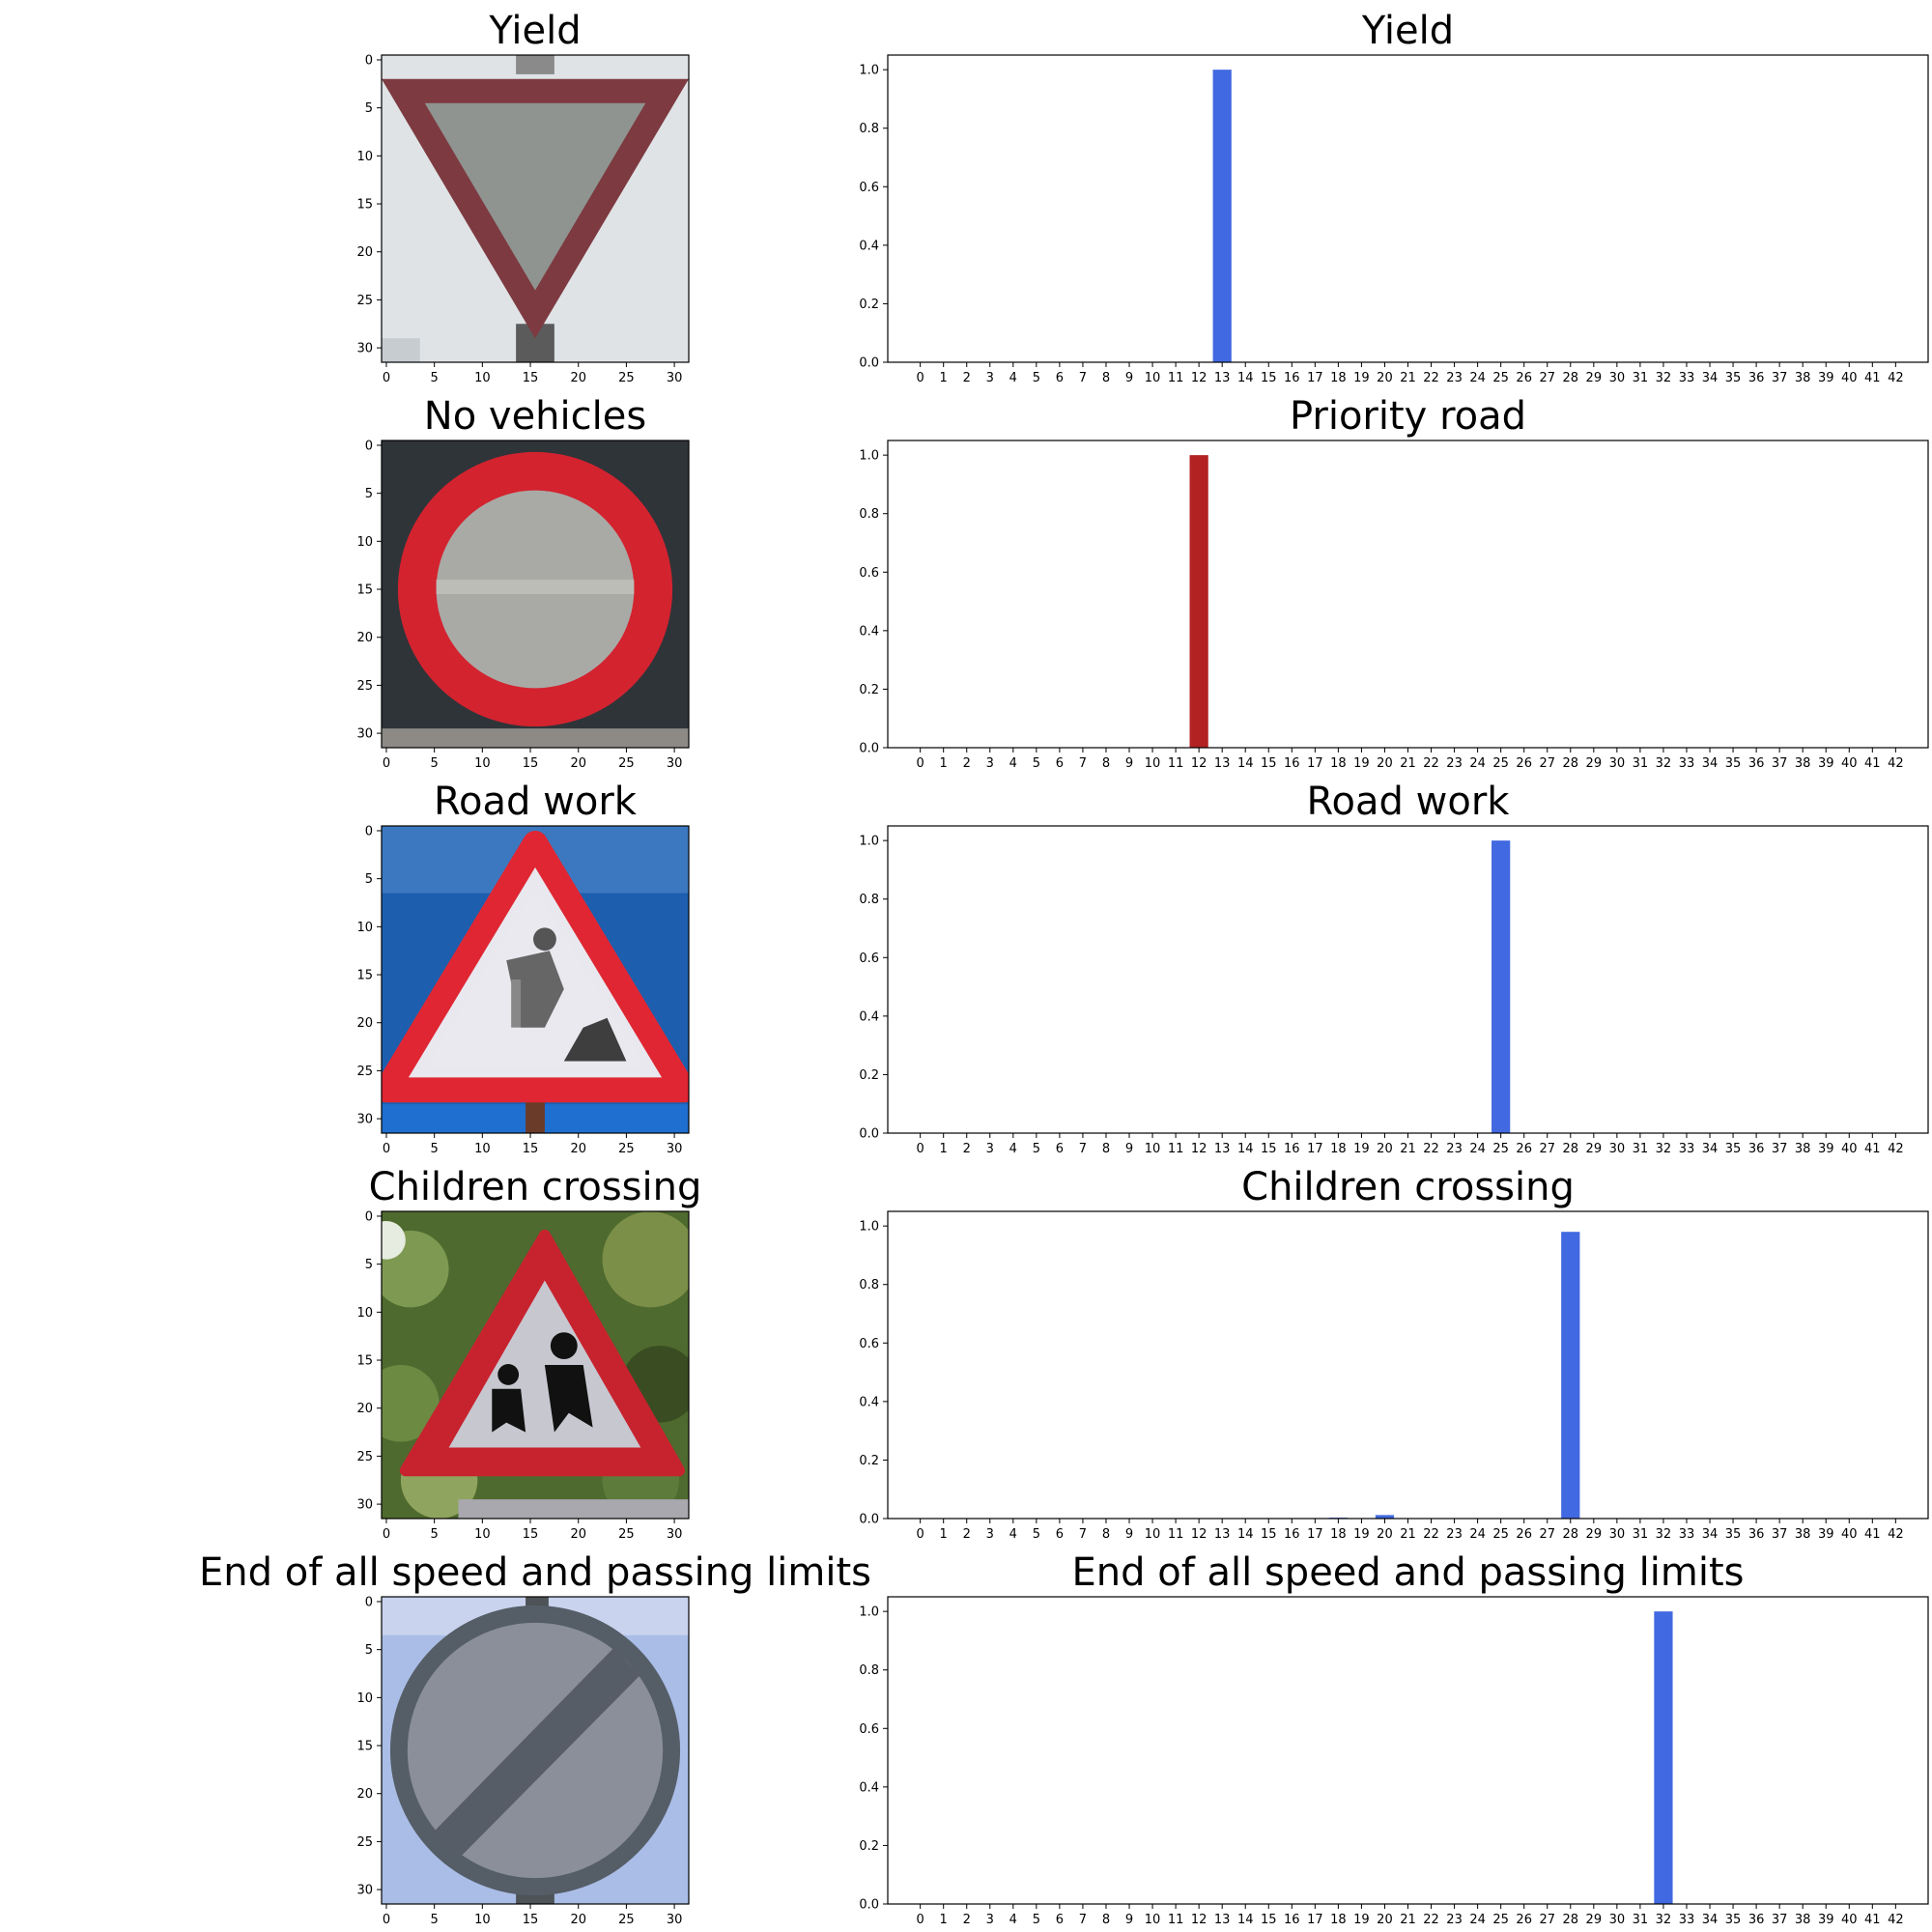 This screenshot has height=1932, width=1932. What do you see at coordinates (1408, 1920) in the screenshot?
I see `class-tick-label: 21` at bounding box center [1408, 1920].